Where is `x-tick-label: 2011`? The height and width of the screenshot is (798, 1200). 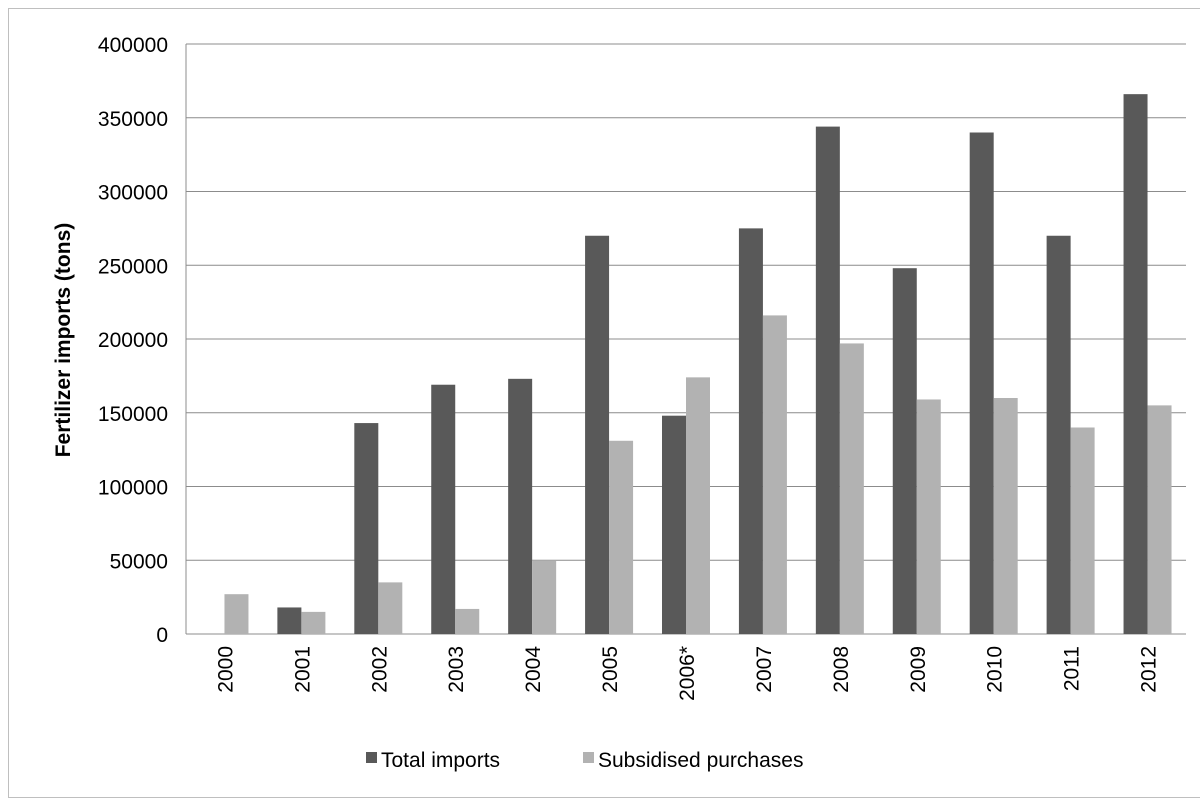
x-tick-label: 2011 is located at coordinates (1072, 668).